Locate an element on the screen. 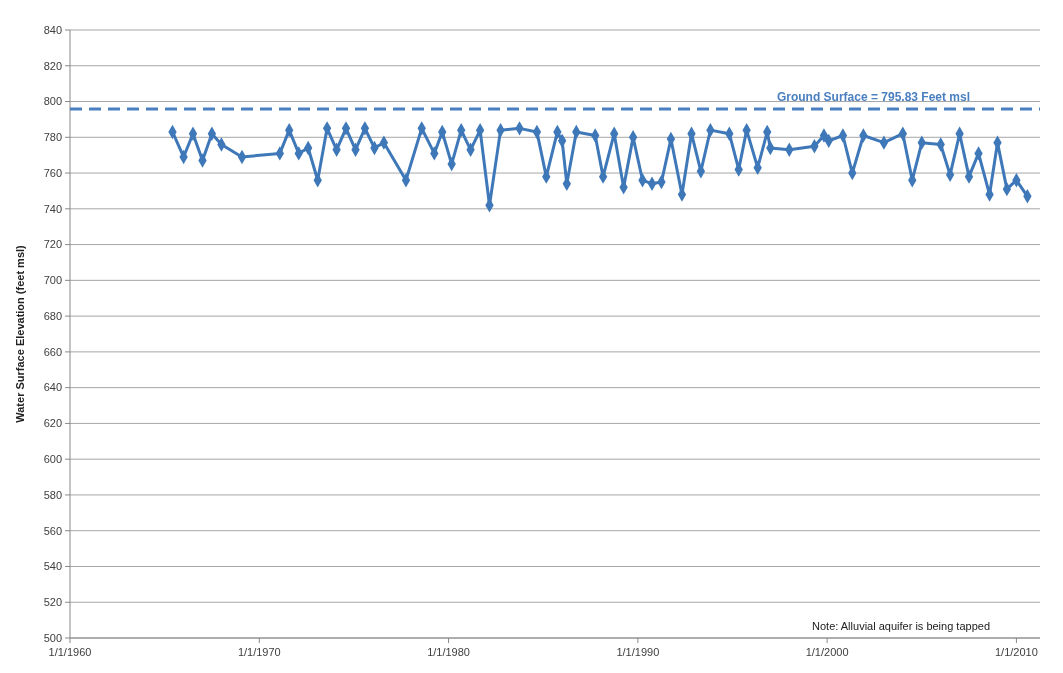 The width and height of the screenshot is (1063, 673). y-tick-label: 820 is located at coordinates (52, 65).